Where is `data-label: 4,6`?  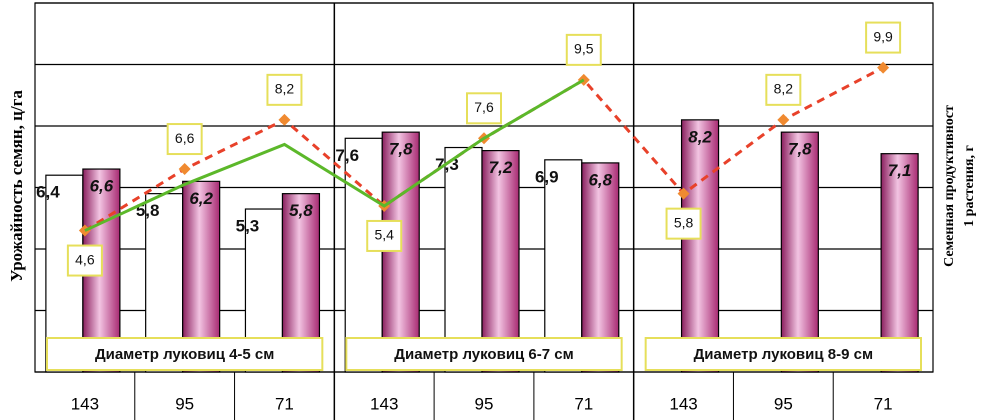 data-label: 4,6 is located at coordinates (85, 259).